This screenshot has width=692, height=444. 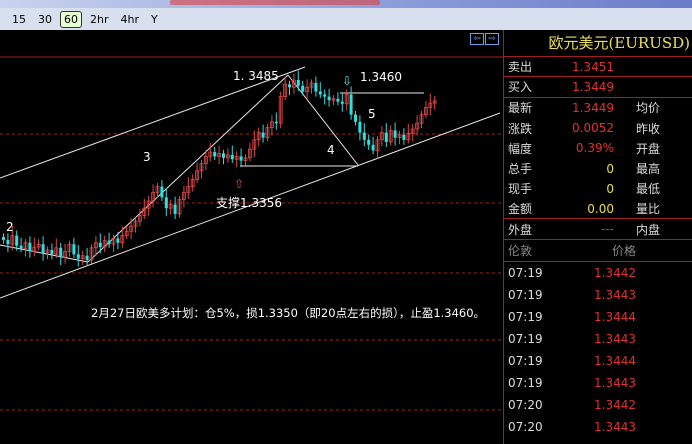 What do you see at coordinates (381, 77) in the screenshot?
I see `target-label: 1.3460` at bounding box center [381, 77].